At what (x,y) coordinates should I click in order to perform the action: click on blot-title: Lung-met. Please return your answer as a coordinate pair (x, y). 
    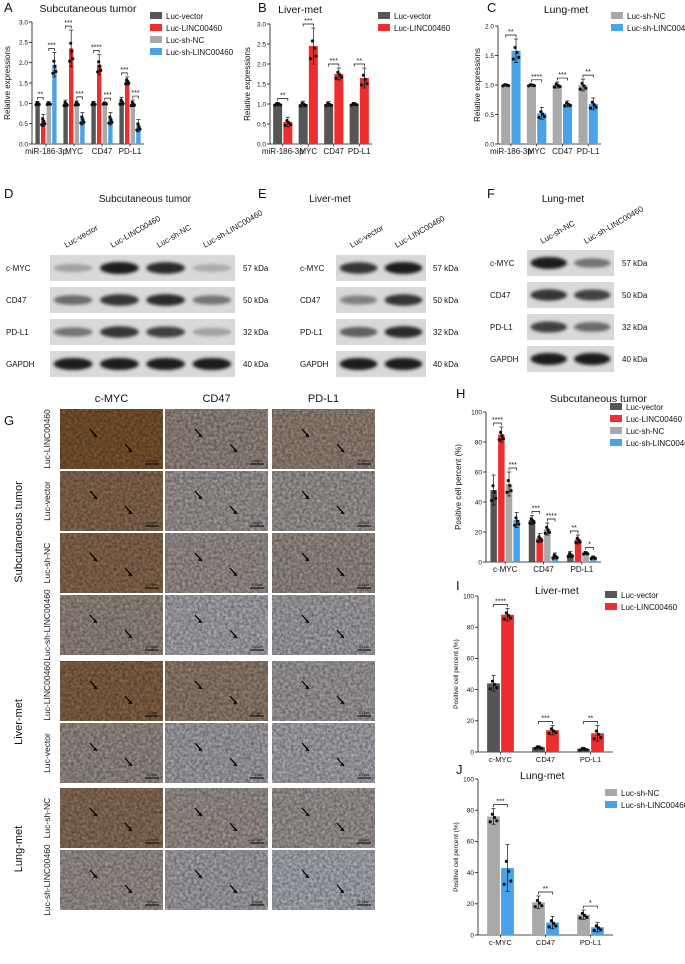
    Looking at the image, I should click on (563, 199).